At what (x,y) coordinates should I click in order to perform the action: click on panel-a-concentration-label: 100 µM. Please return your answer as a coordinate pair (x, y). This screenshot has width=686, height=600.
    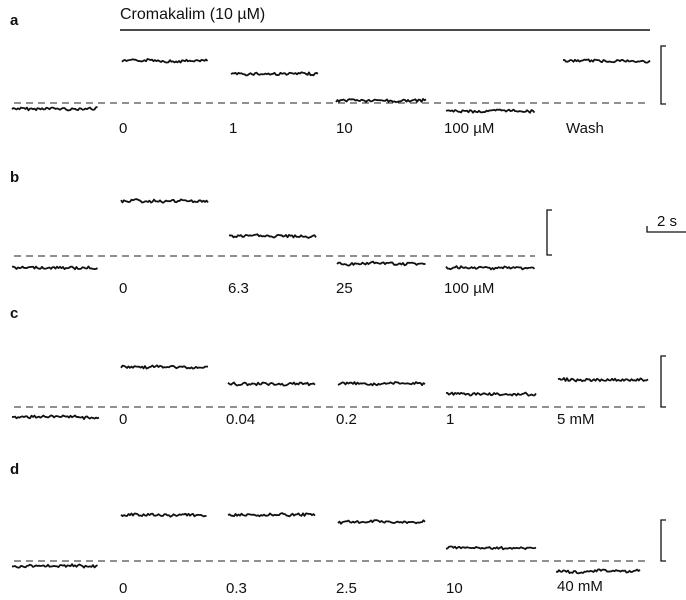
    Looking at the image, I should click on (469, 128).